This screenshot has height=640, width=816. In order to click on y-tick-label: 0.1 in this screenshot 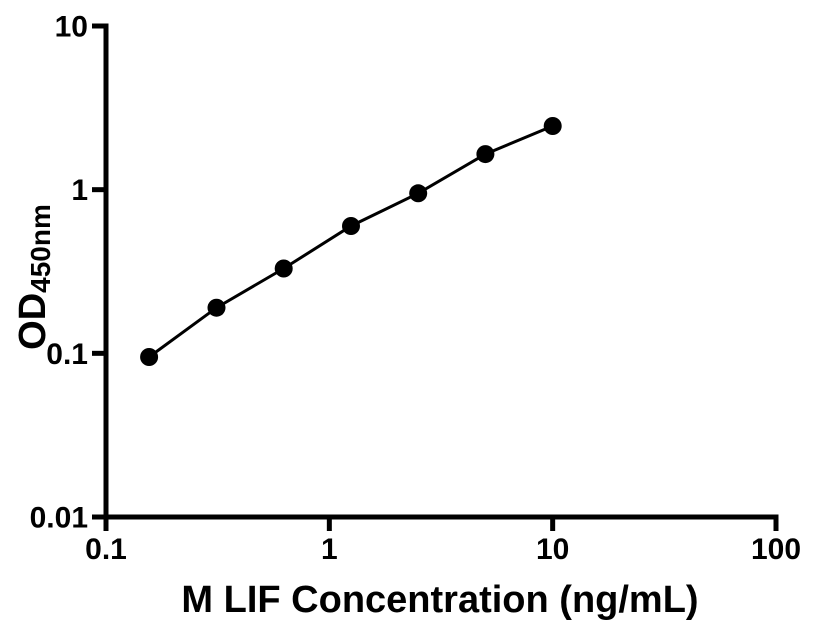, I will do `click(67, 354)`.